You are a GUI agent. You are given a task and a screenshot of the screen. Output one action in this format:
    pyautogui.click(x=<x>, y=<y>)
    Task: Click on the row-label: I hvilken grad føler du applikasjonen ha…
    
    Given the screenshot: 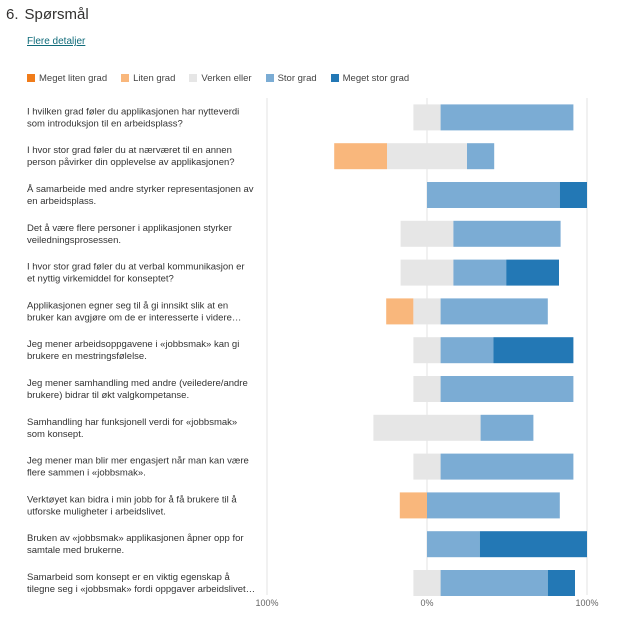 What is the action you would take?
    pyautogui.click(x=133, y=111)
    